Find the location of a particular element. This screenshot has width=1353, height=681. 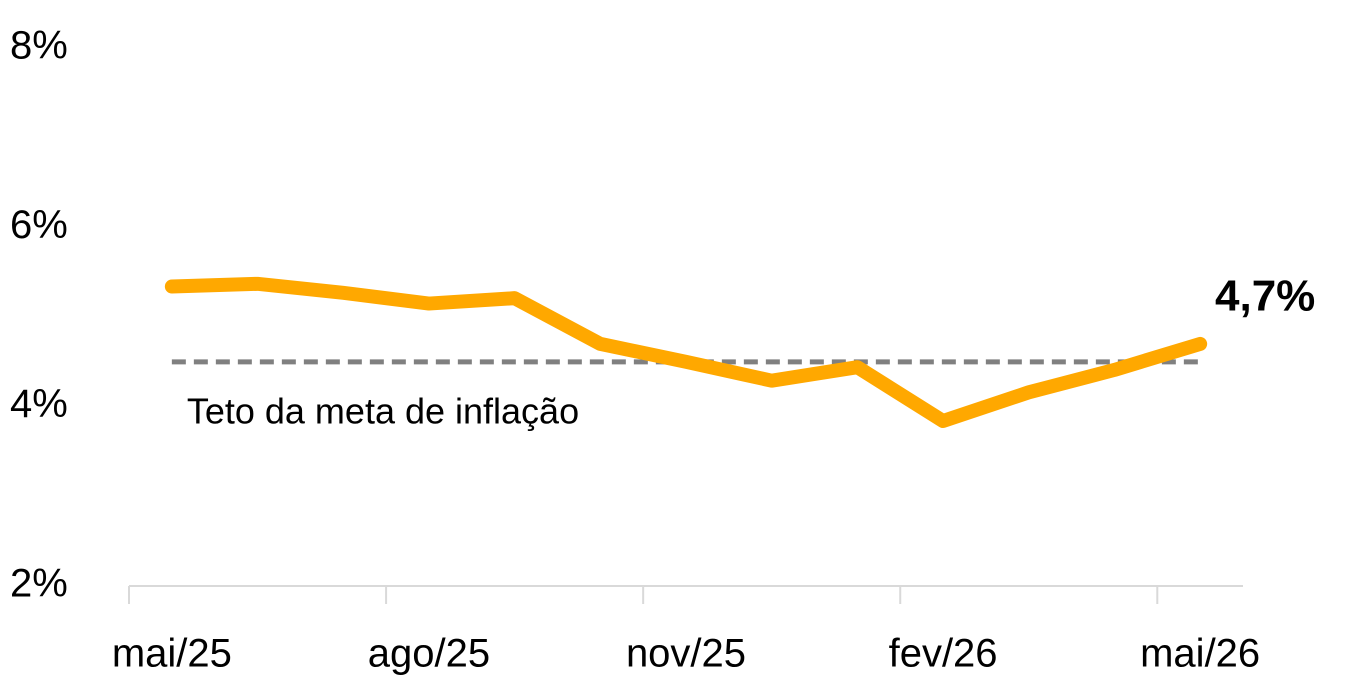

x-tick-label: mai/25 is located at coordinates (172, 654).